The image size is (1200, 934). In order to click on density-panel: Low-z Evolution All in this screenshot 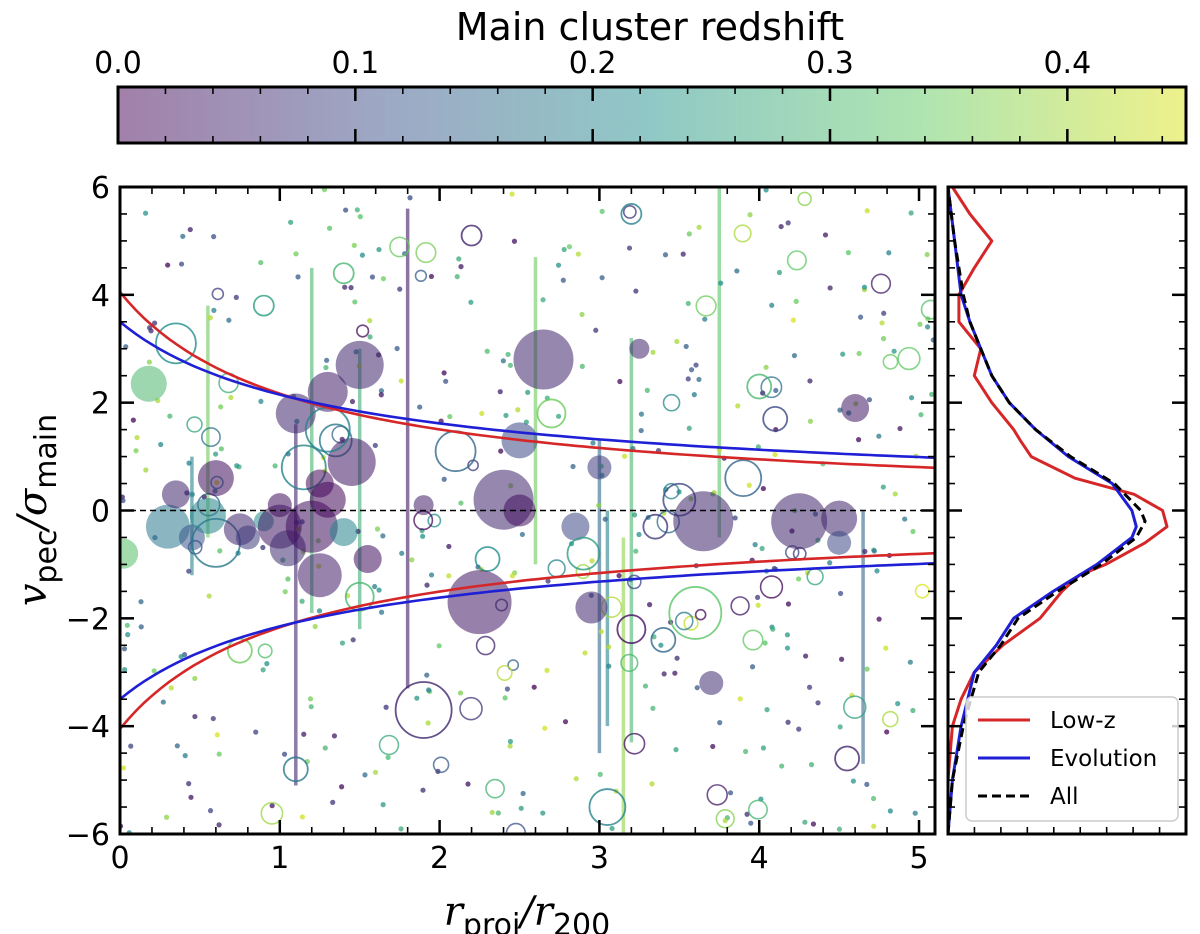, I will do `click(1067, 510)`.